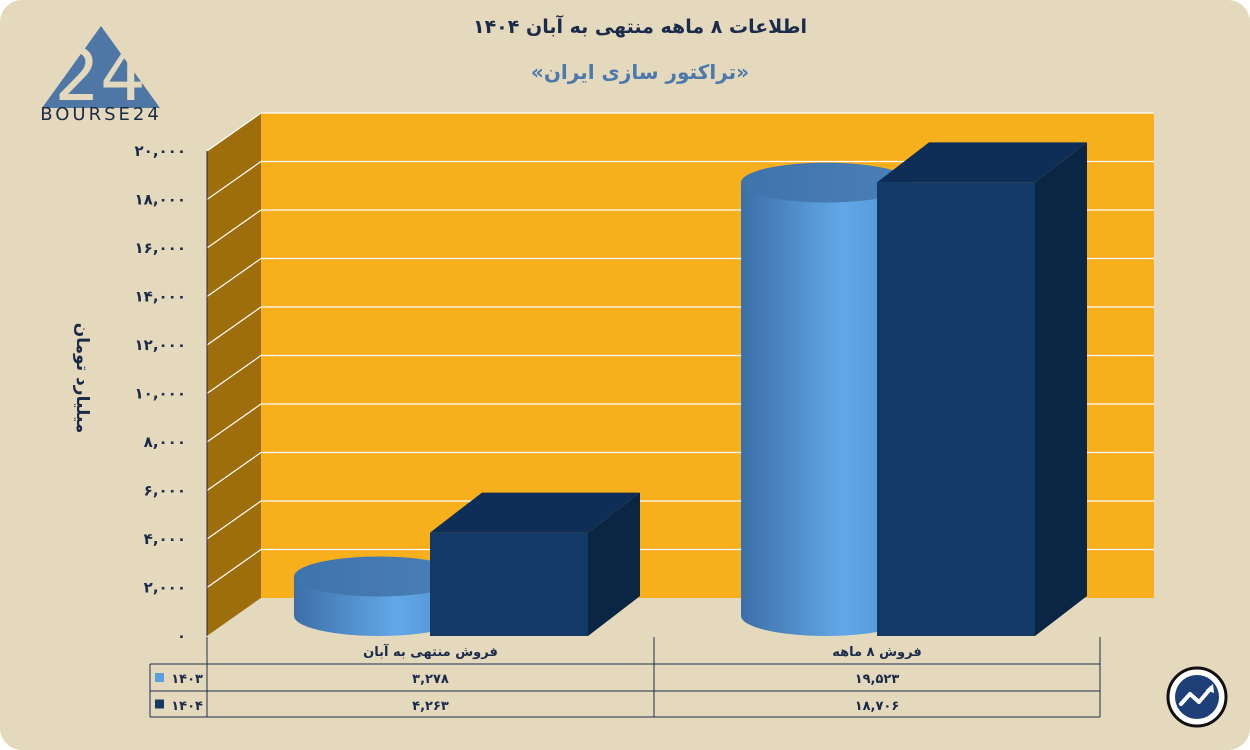 Image resolution: width=1250 pixels, height=750 pixels. I want to click on category-label: فروش منتهی به آبان, so click(430, 651).